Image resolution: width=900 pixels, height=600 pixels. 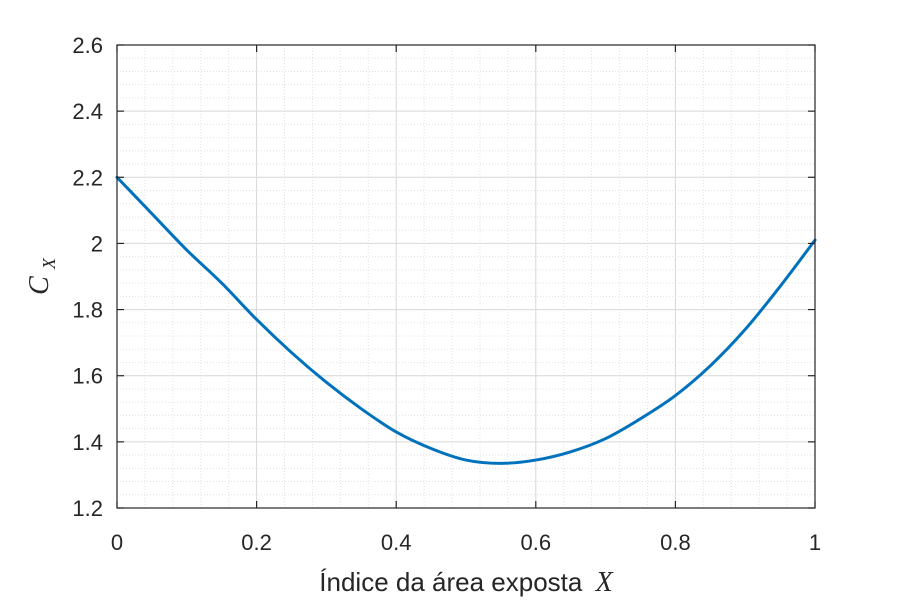 What do you see at coordinates (87, 310) in the screenshot?
I see `y-tick-label: 1.8` at bounding box center [87, 310].